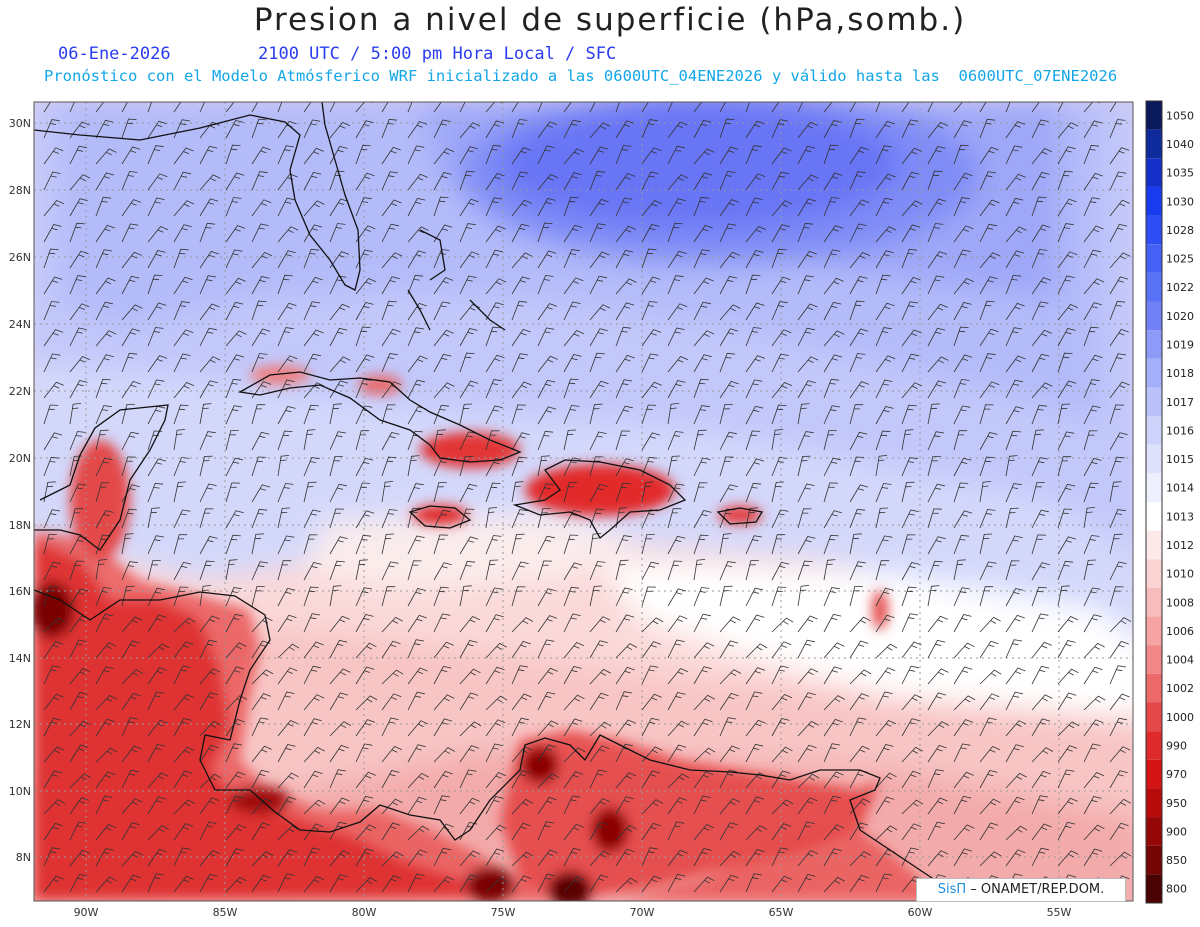 Image resolution: width=1200 pixels, height=927 pixels. Describe the element at coordinates (114, 54) in the screenshot. I see `forecast-date: 06-Ene-2026` at that location.